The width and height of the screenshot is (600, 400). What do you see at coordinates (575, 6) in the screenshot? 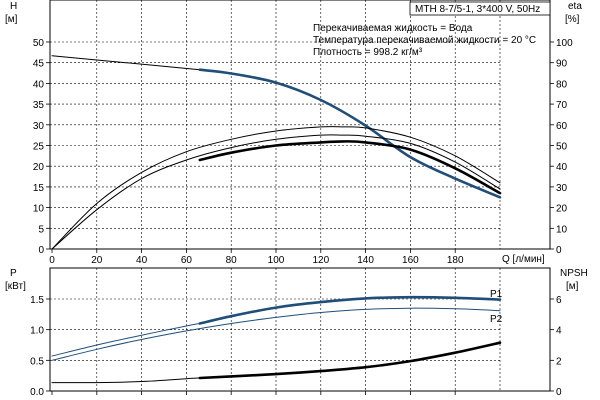
I see `right-axis-label-eta: eta` at bounding box center [575, 6].